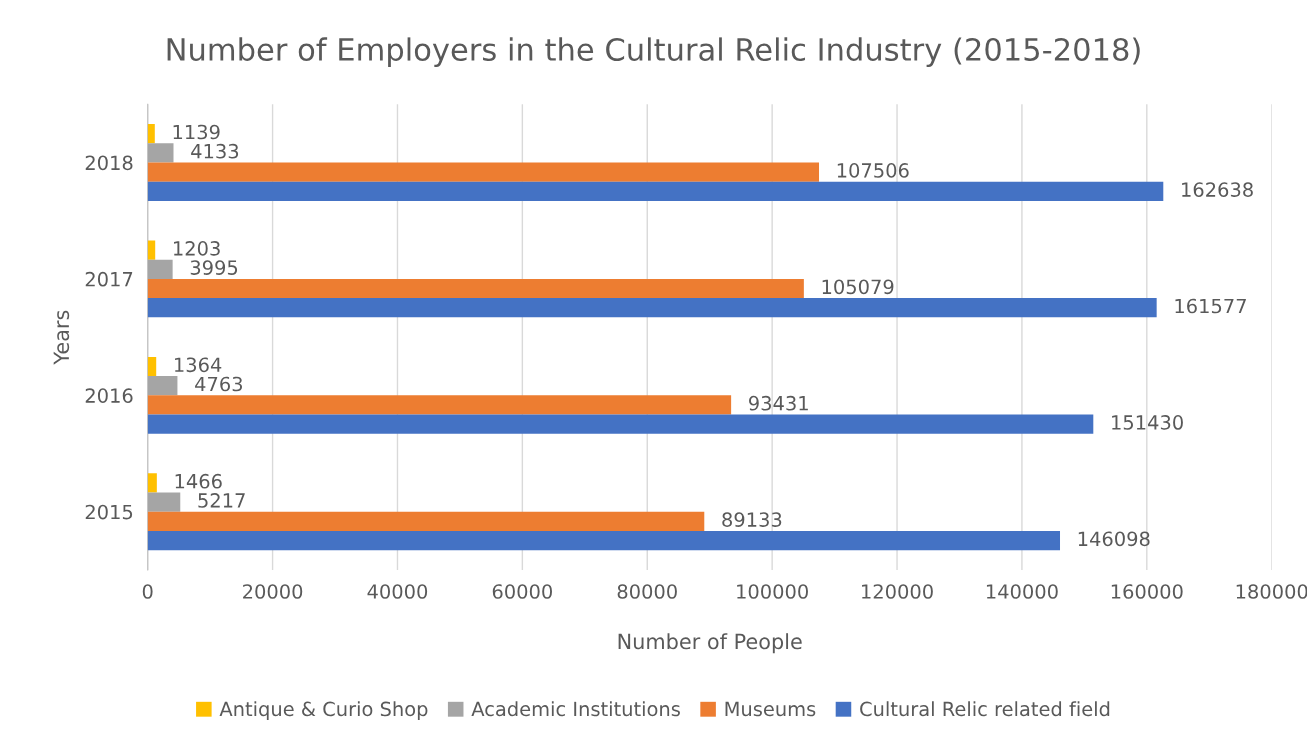  What do you see at coordinates (273, 591) in the screenshot?
I see `x-tick-label: 20000` at bounding box center [273, 591].